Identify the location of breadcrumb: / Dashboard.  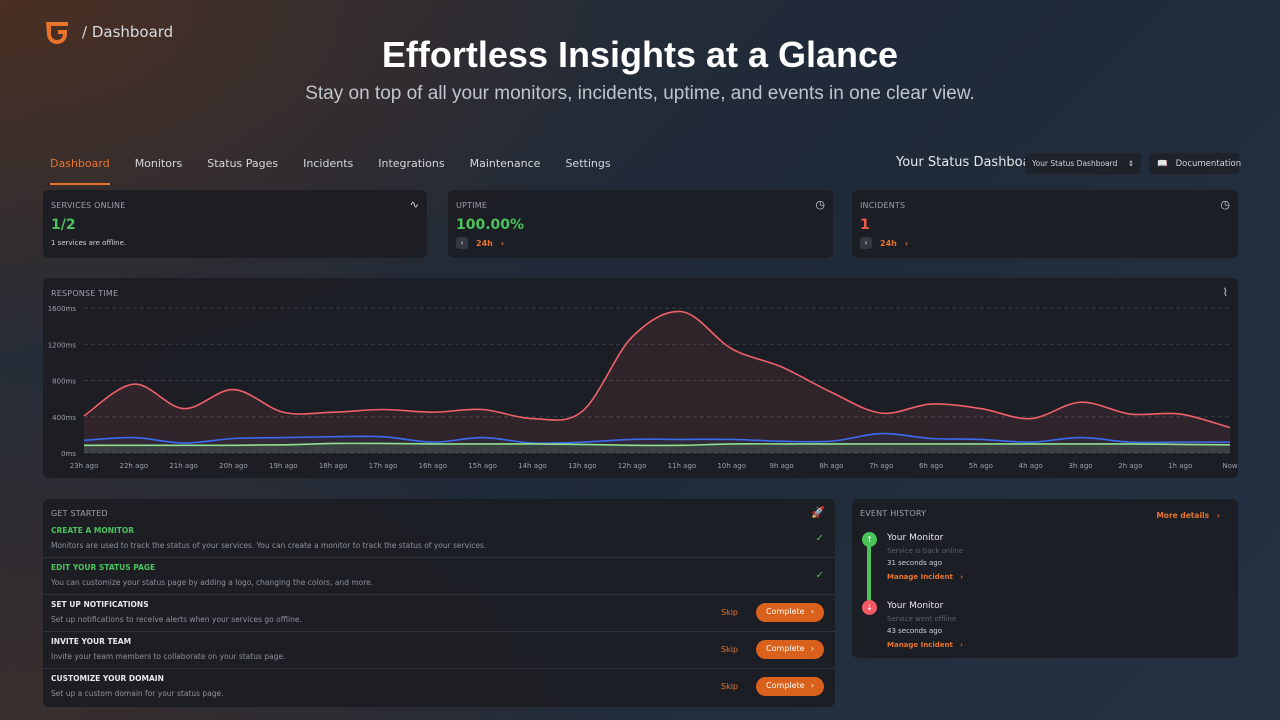
(128, 32).